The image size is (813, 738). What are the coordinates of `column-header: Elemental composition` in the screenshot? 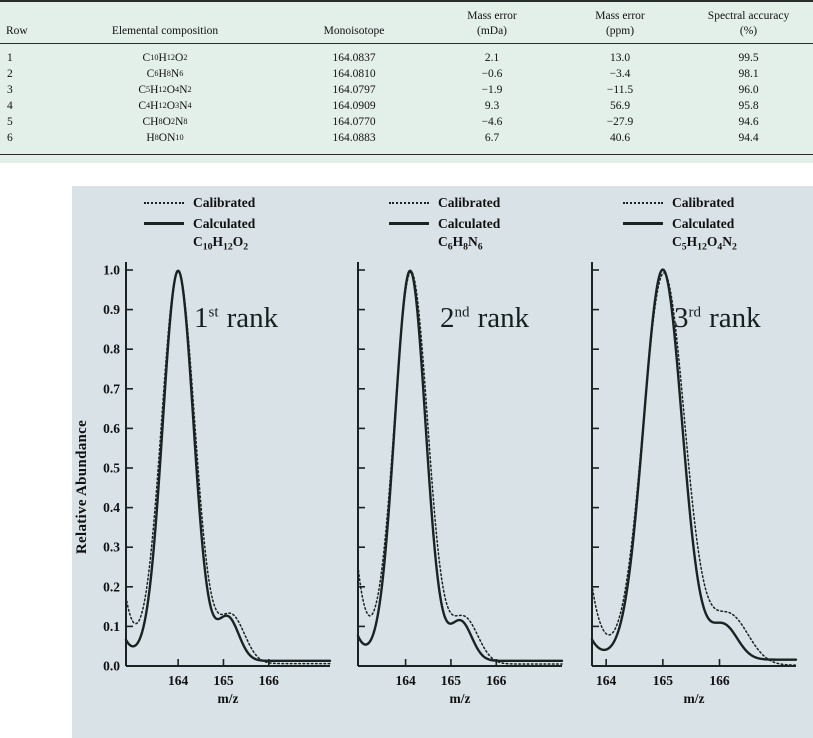 It's located at (165, 30).